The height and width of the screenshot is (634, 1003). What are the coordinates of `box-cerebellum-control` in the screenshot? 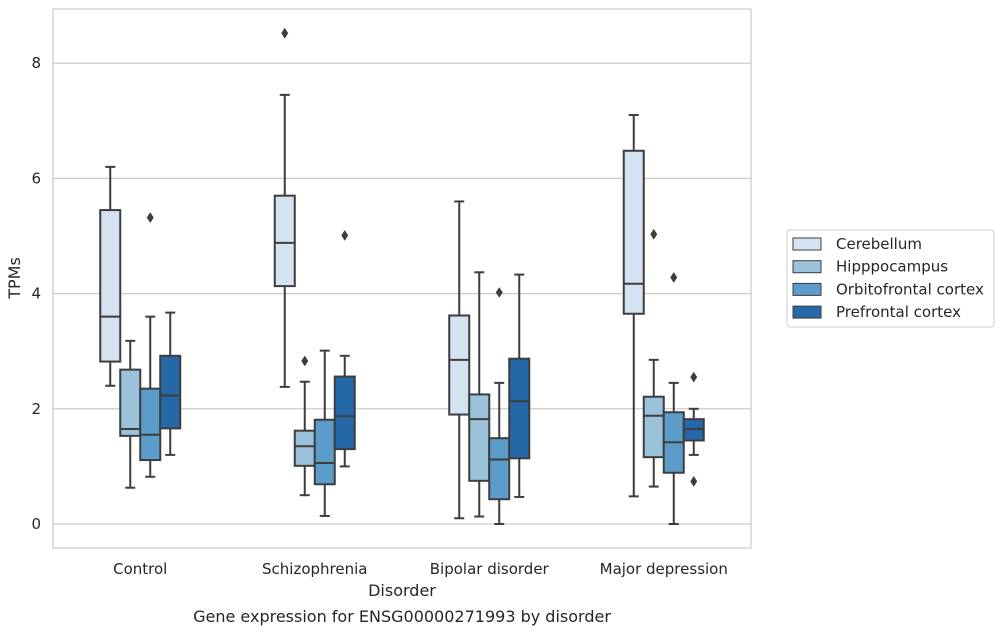 It's located at (110, 276).